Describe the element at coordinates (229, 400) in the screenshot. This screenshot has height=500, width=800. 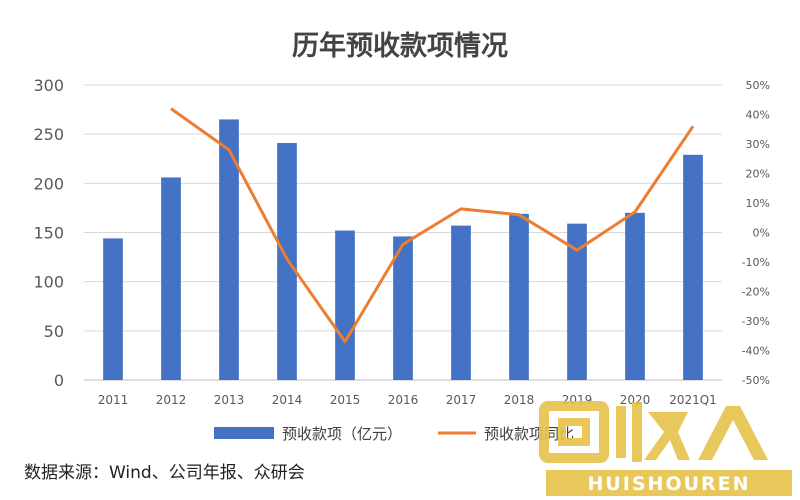
I see `x-tick-label: 2013` at that location.